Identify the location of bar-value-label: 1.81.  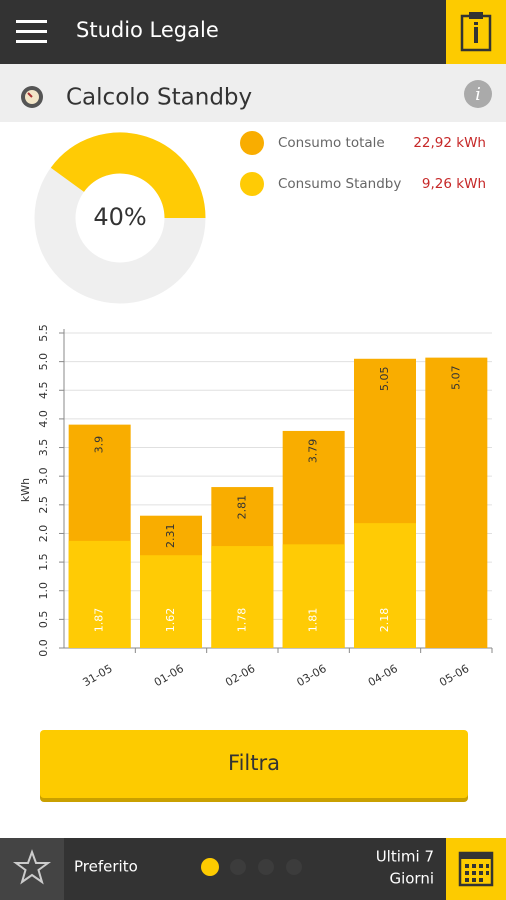
(313, 620).